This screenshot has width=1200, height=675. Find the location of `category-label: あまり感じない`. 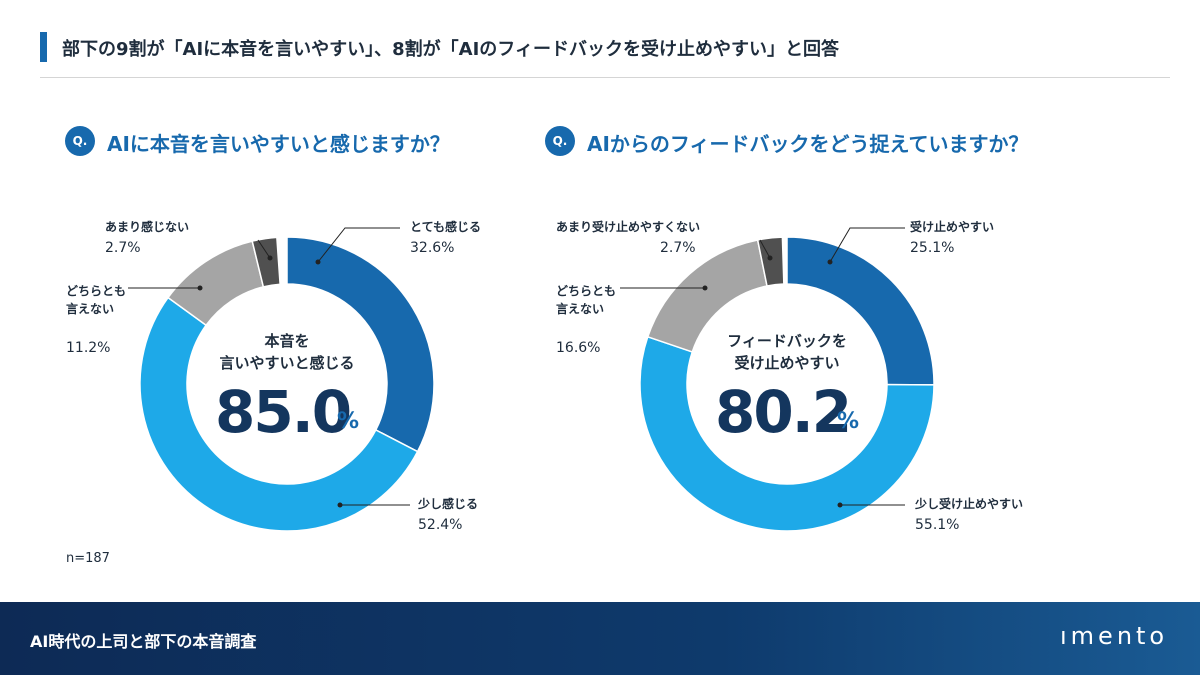

category-label: あまり感じない is located at coordinates (147, 227).